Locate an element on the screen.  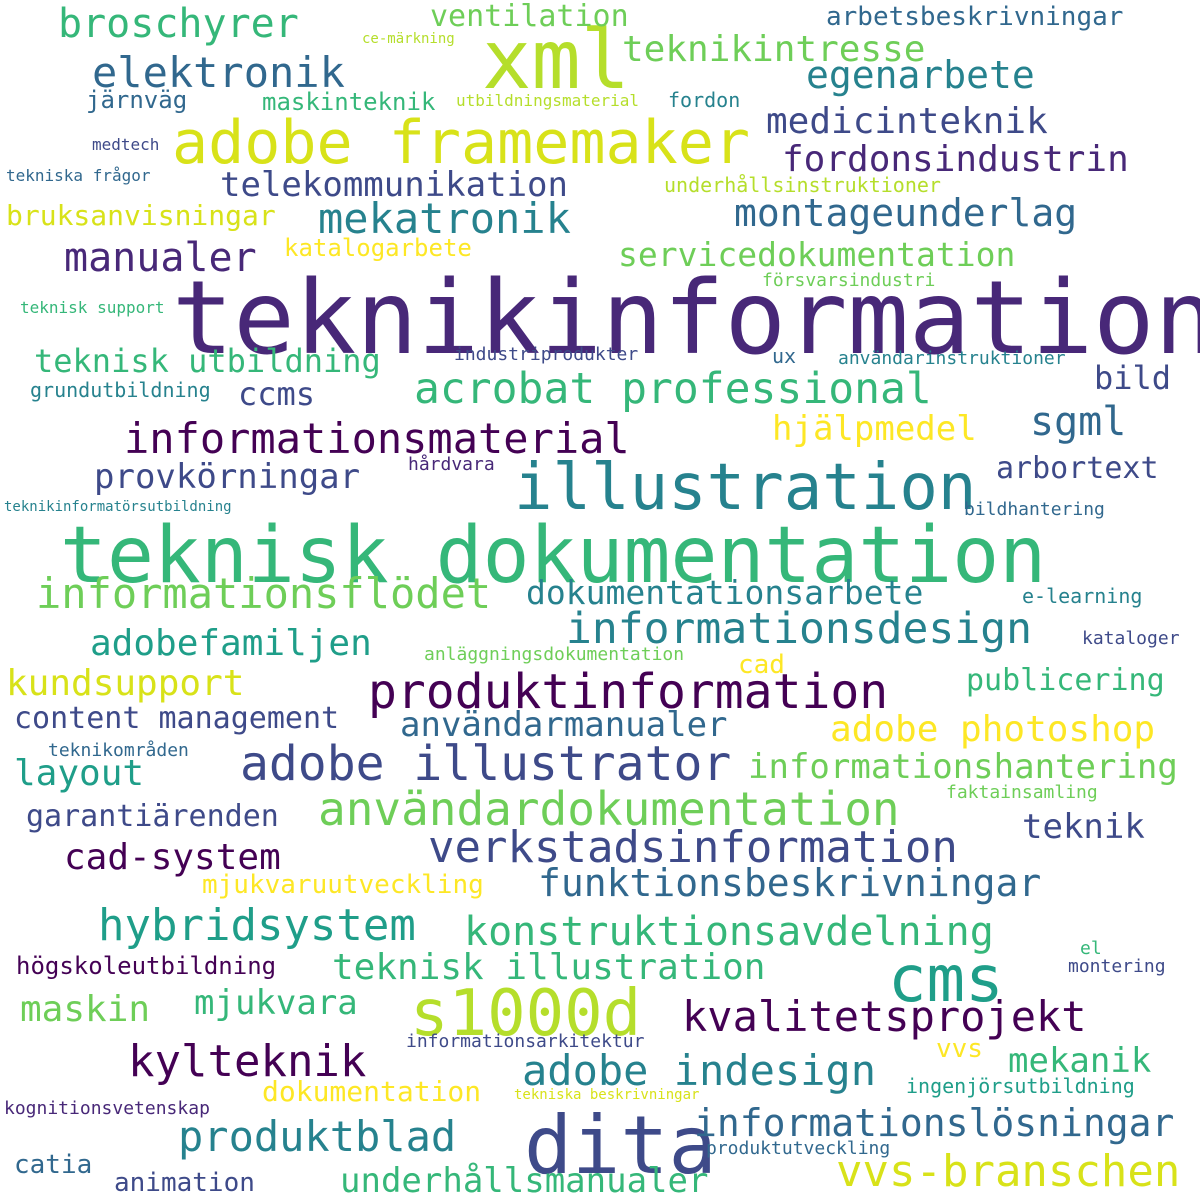
word: teknikintresse is located at coordinates (774, 49).